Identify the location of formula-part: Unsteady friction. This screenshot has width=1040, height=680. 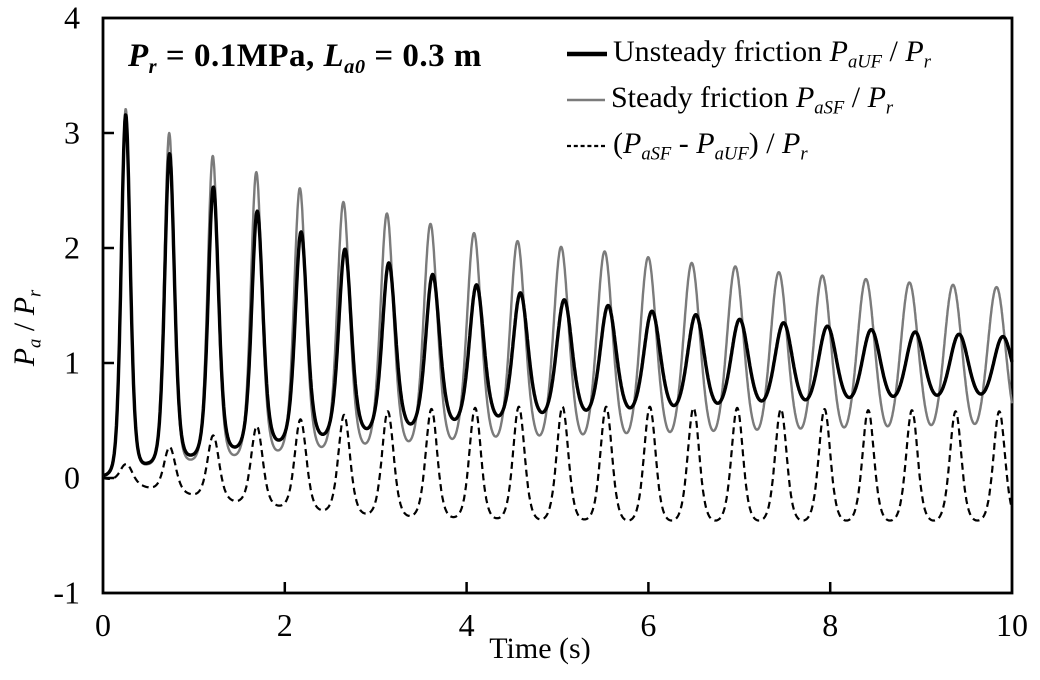
(721, 51).